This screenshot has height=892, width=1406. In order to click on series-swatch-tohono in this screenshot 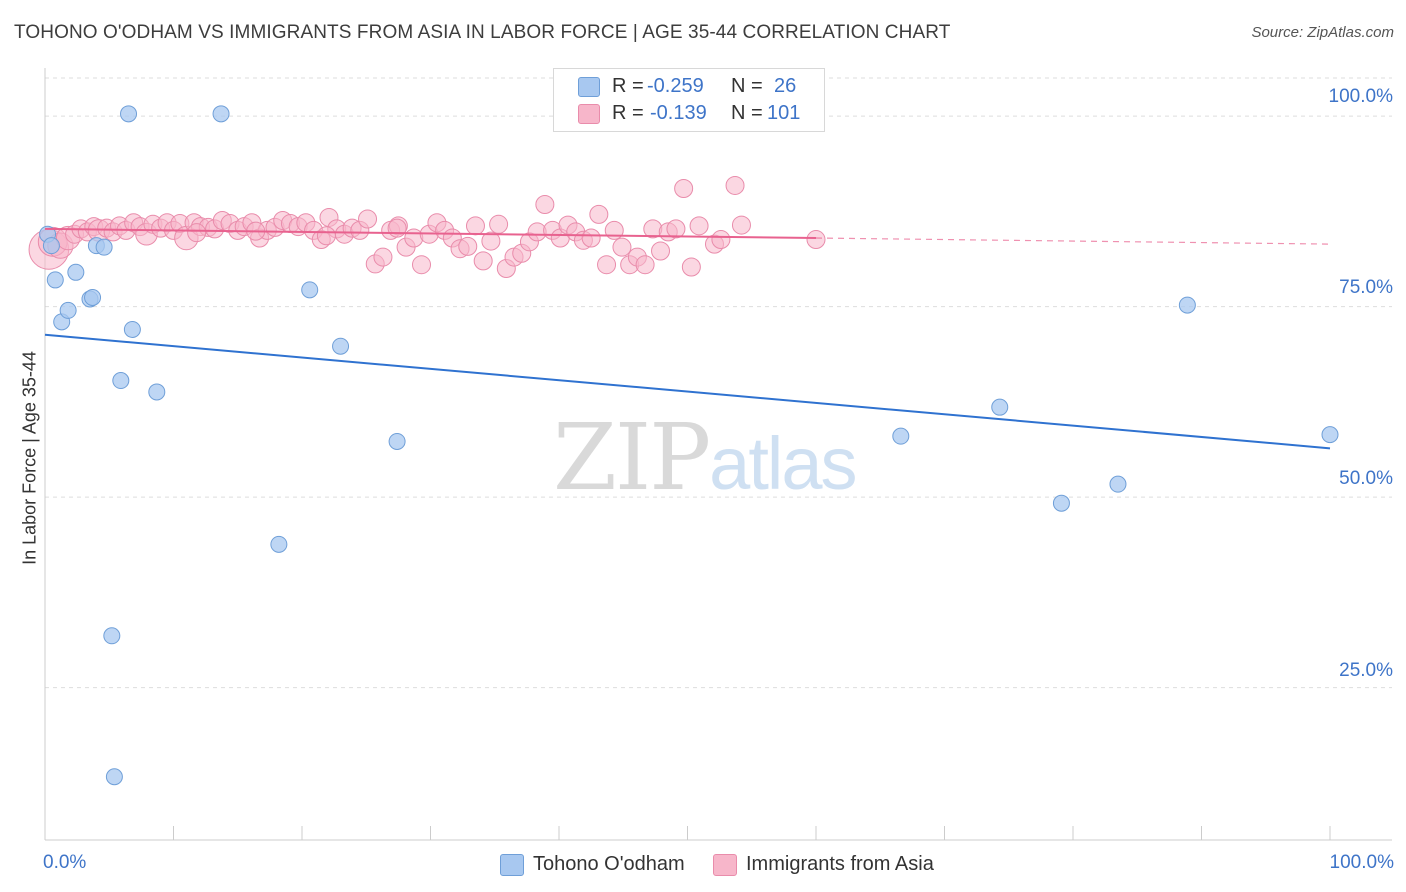, I will do `click(512, 865)`.